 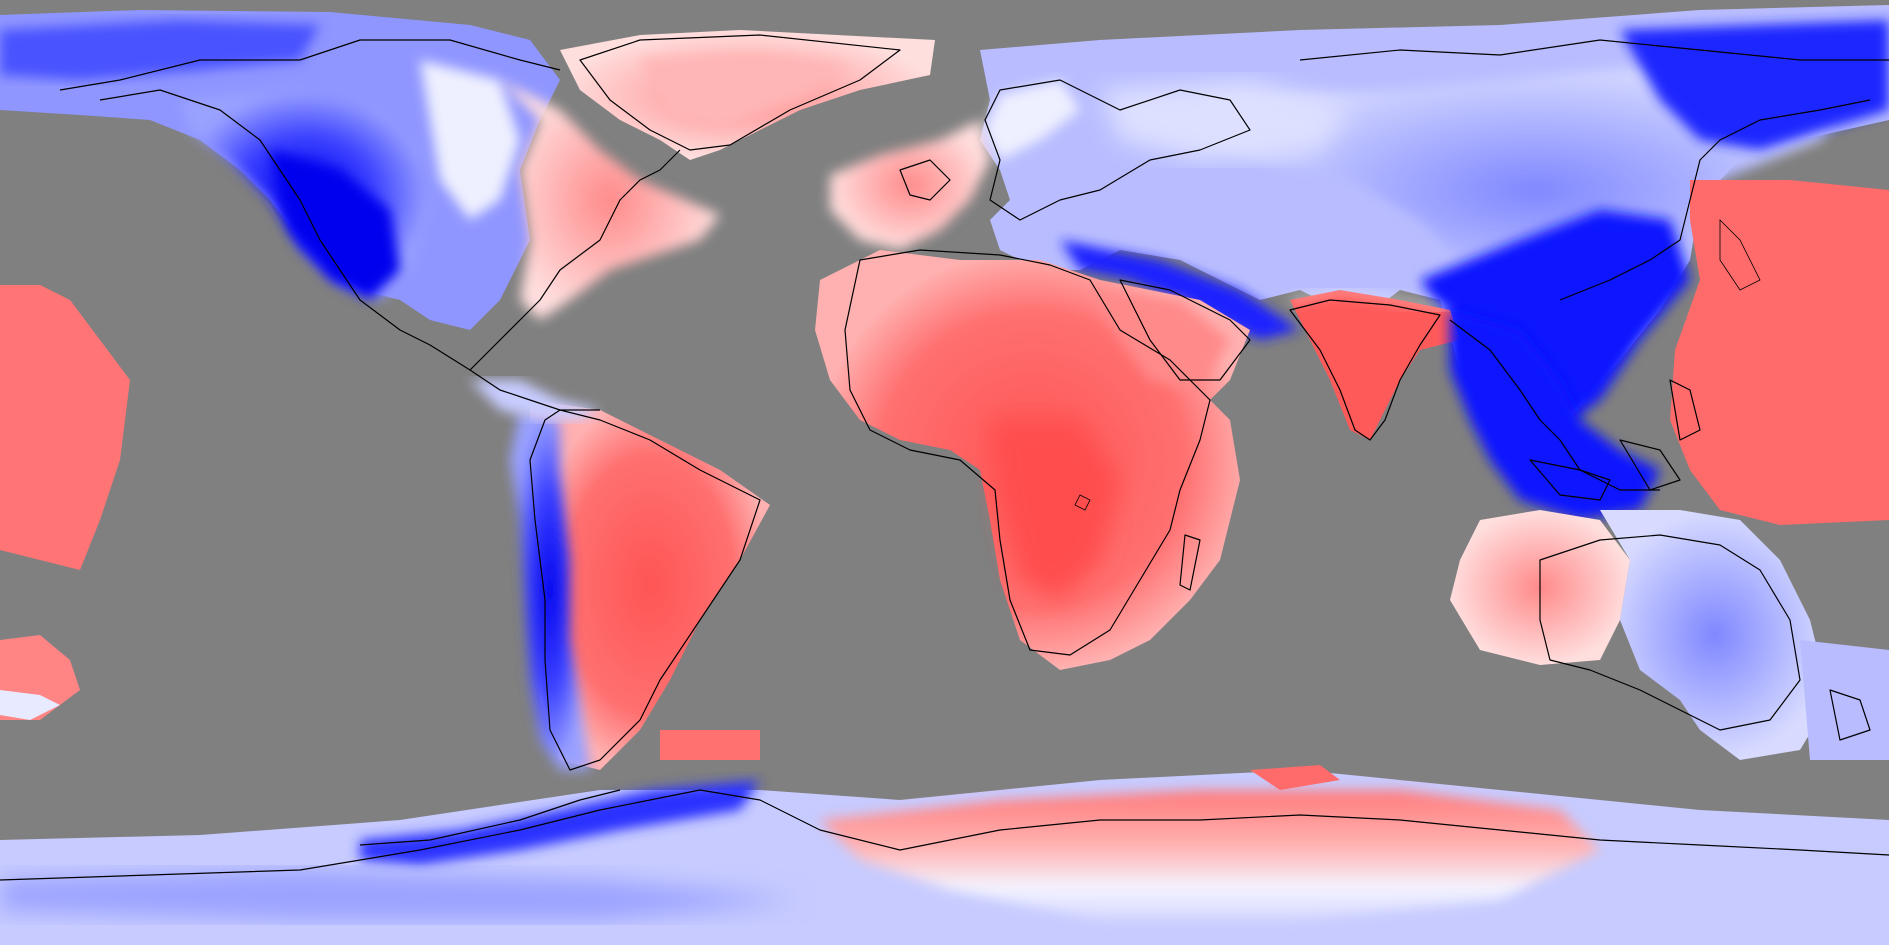 What do you see at coordinates (550, 590) in the screenshot?
I see `region-andes` at bounding box center [550, 590].